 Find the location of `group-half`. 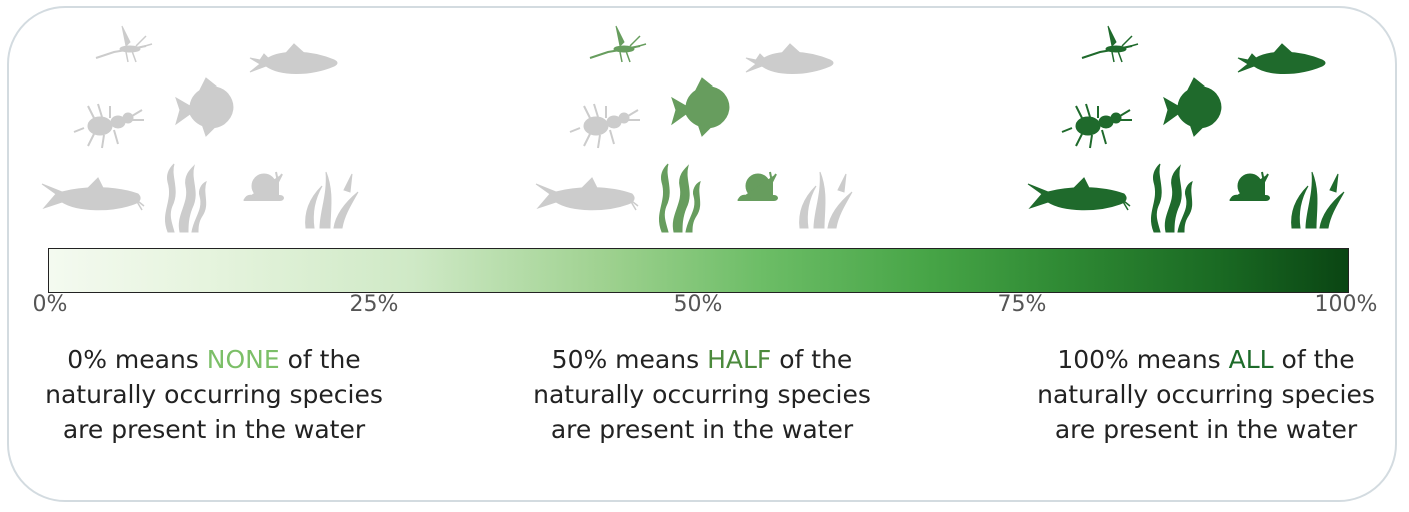

group-half is located at coordinates (694, 129).